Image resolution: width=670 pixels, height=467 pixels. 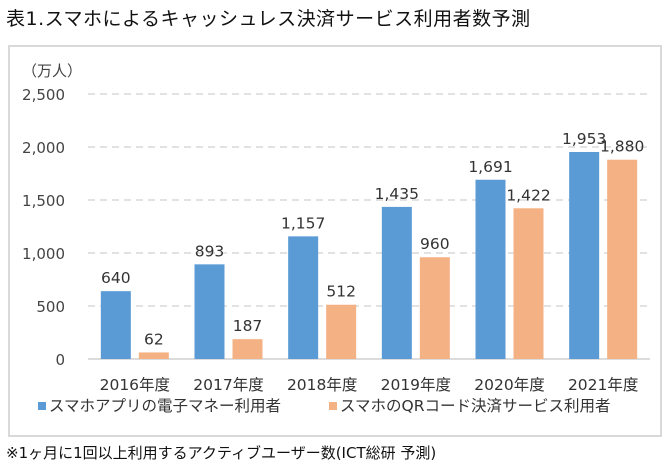 I want to click on data-label: 1,953, so click(x=584, y=139).